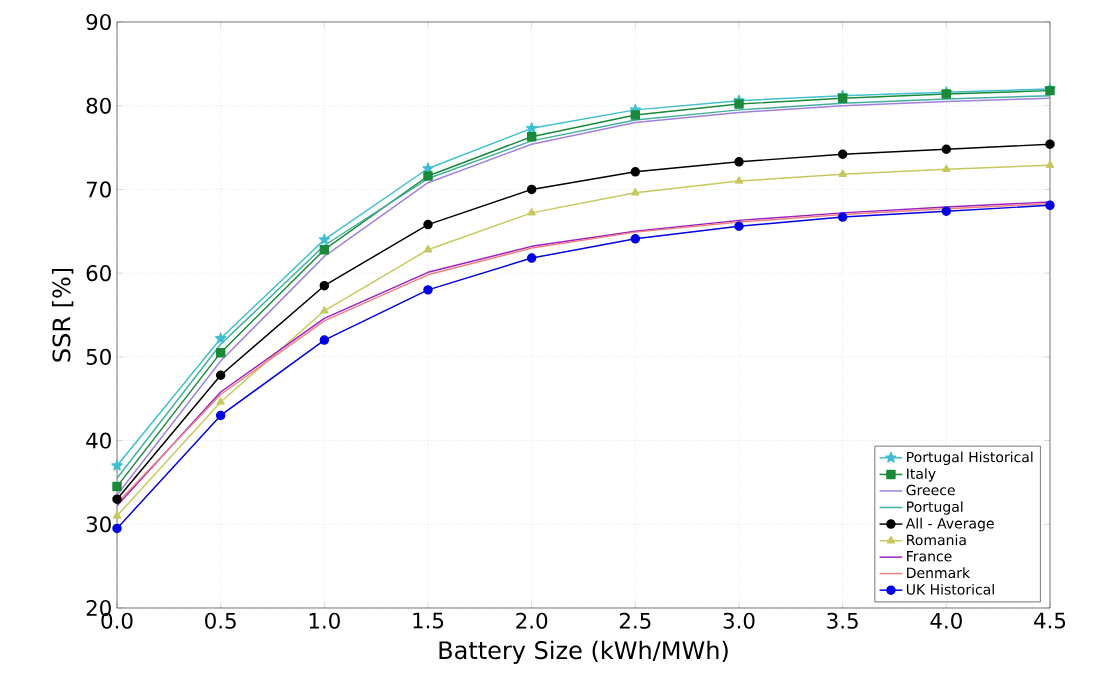  Describe the element at coordinates (950, 589) in the screenshot. I see `legend-label: UK Historical` at that location.